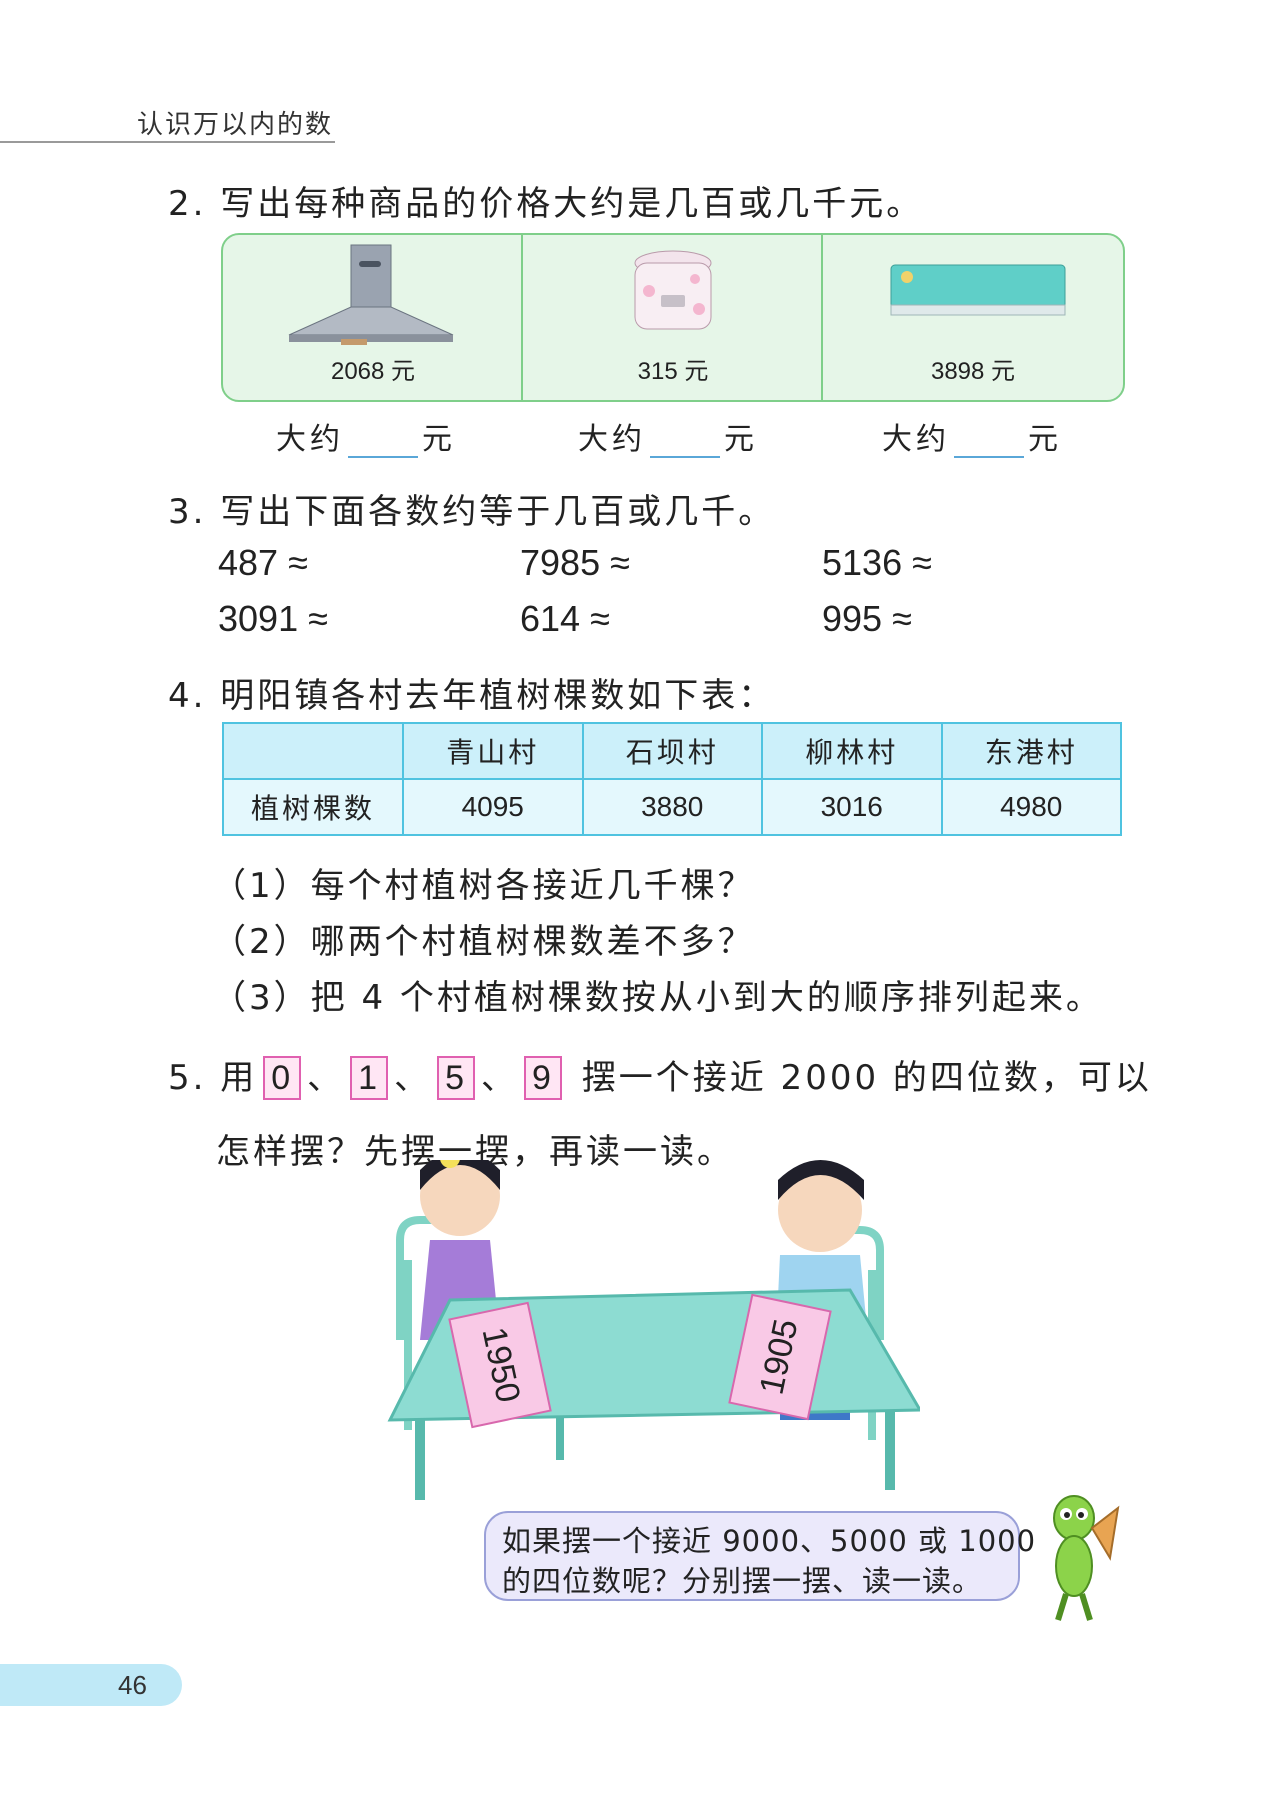 The height and width of the screenshot is (1800, 1272). What do you see at coordinates (472, 512) in the screenshot?
I see `question-3-text: 3. 写出下面各数约等于几百或几千。` at bounding box center [472, 512].